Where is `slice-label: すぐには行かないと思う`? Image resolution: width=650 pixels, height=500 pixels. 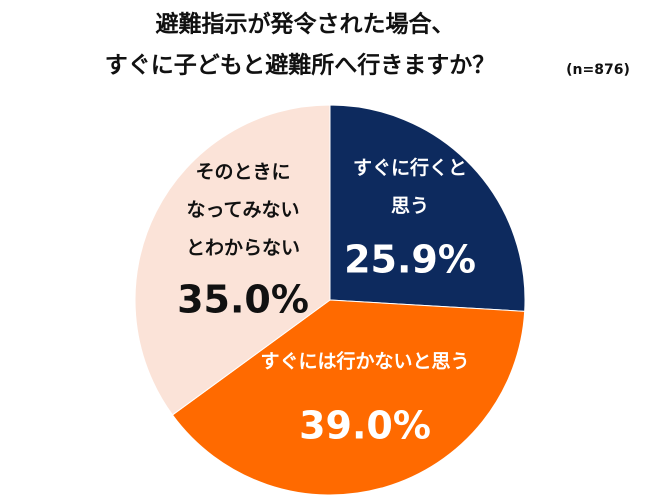 slice-label: すぐには行かないと思う is located at coordinates (364, 361).